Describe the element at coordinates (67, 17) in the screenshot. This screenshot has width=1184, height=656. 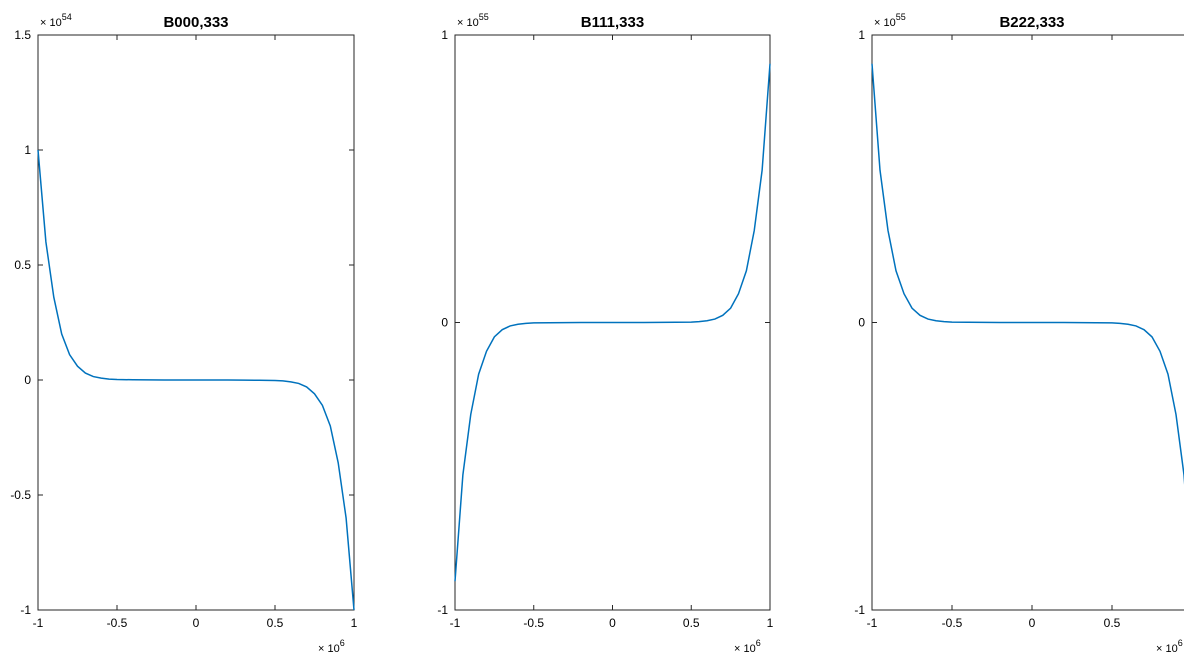
I see `y-exponent-value: 54` at that location.